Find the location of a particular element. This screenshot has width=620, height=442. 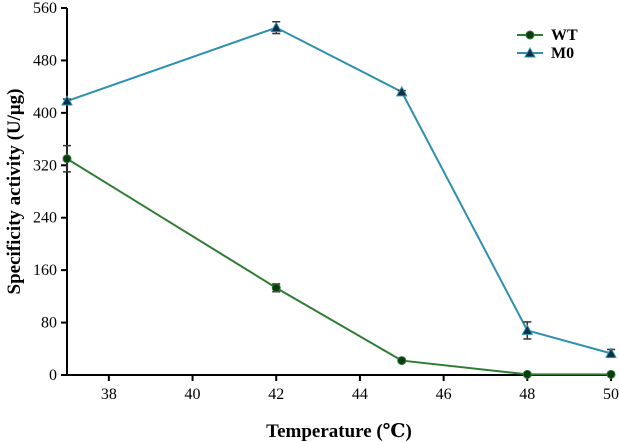

y-tick-label: 480 is located at coordinates (45, 60).